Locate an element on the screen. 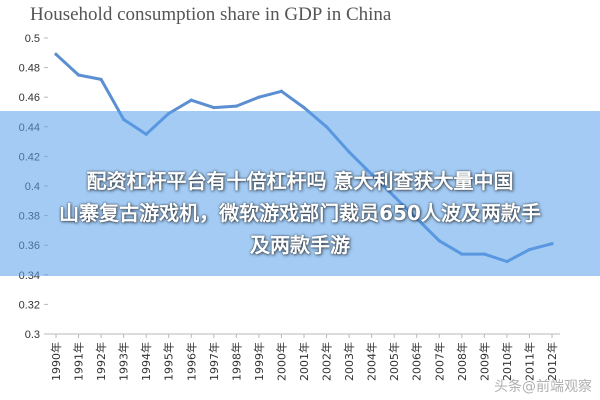  y-tick-label: 0.32 is located at coordinates (29, 305).